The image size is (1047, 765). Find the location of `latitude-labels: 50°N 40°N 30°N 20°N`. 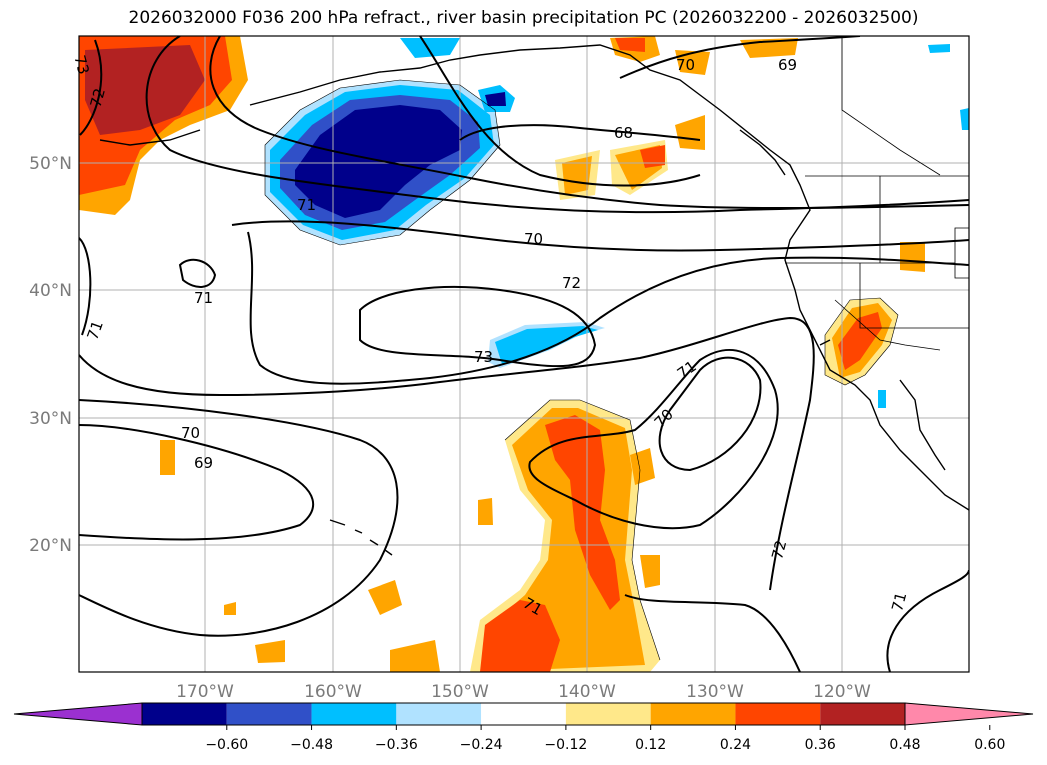

latitude-labels: 50°N 40°N 30°N 20°N is located at coordinates (50, 355).